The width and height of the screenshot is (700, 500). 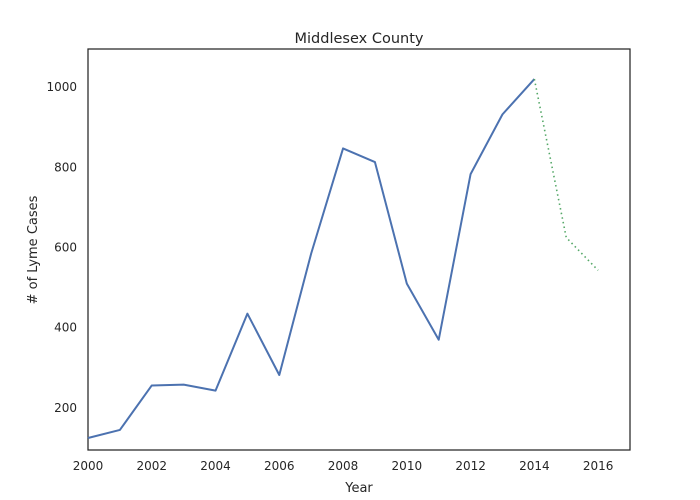 What do you see at coordinates (407, 466) in the screenshot?
I see `x-tick-label: 2010` at bounding box center [407, 466].